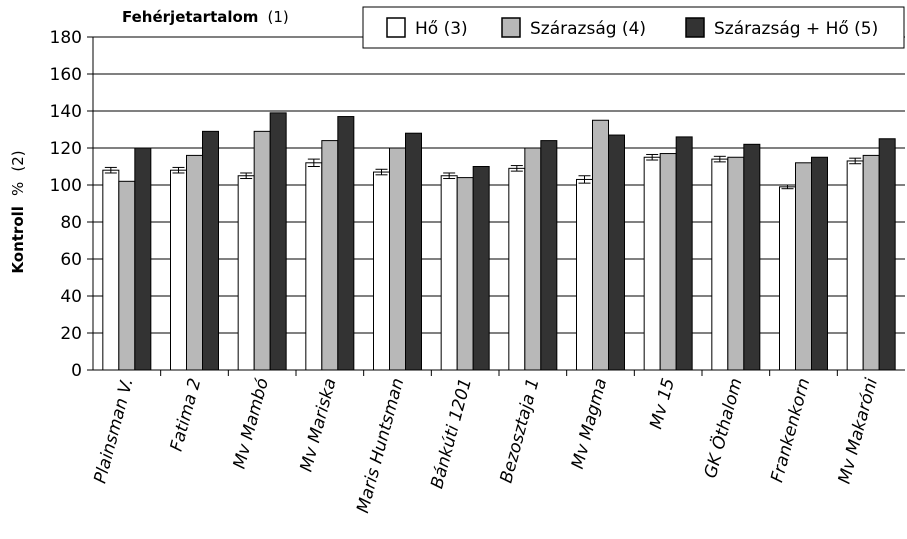  What do you see at coordinates (796, 29) in the screenshot?
I see `legend-label: Szárazság + Hő (5)` at bounding box center [796, 29].